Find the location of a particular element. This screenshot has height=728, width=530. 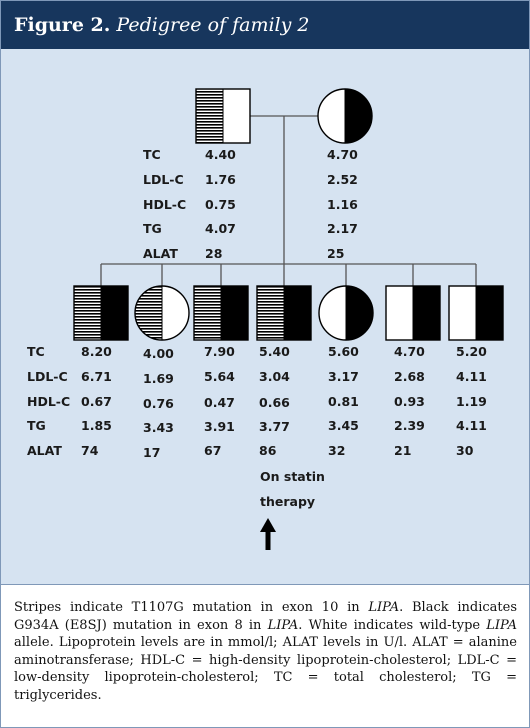

father-value-tg: 4.07 is located at coordinates (220, 228).